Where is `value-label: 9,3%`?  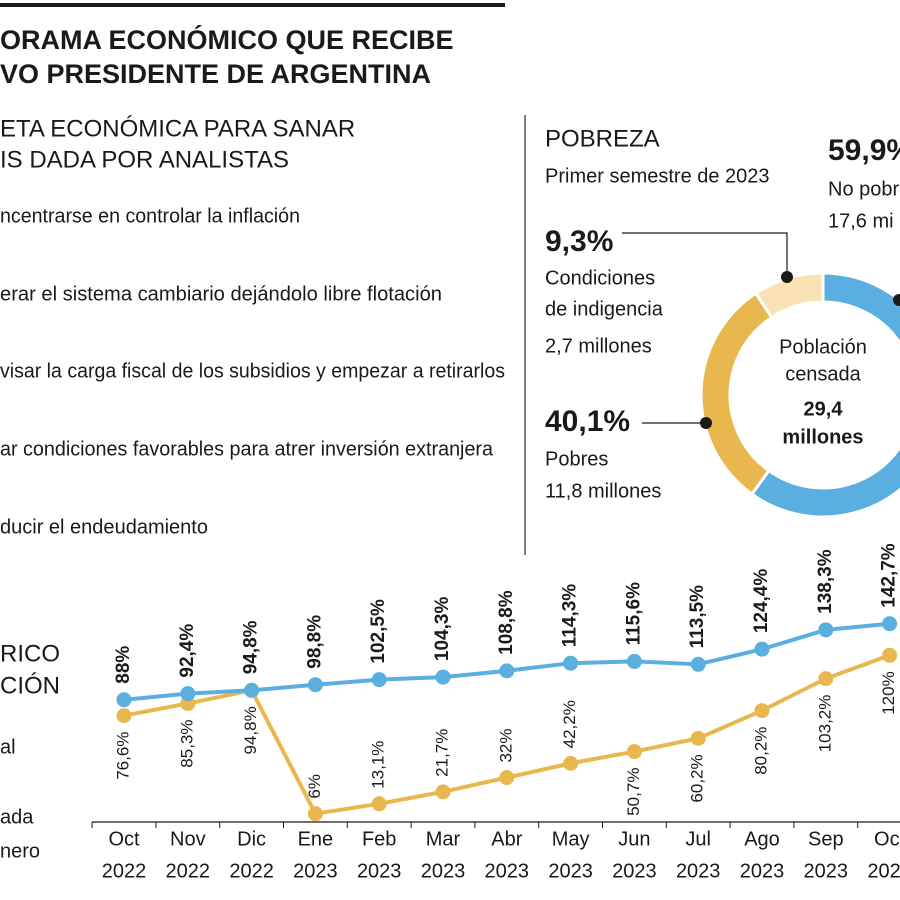
value-label: 9,3% is located at coordinates (579, 241).